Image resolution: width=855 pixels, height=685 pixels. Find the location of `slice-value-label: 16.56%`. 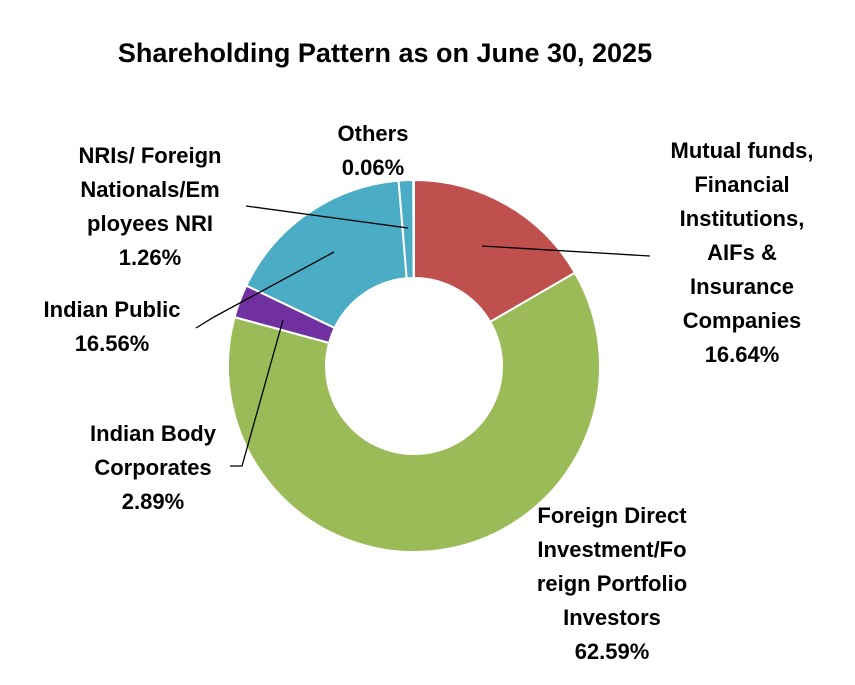

slice-value-label: 16.56% is located at coordinates (112, 343).